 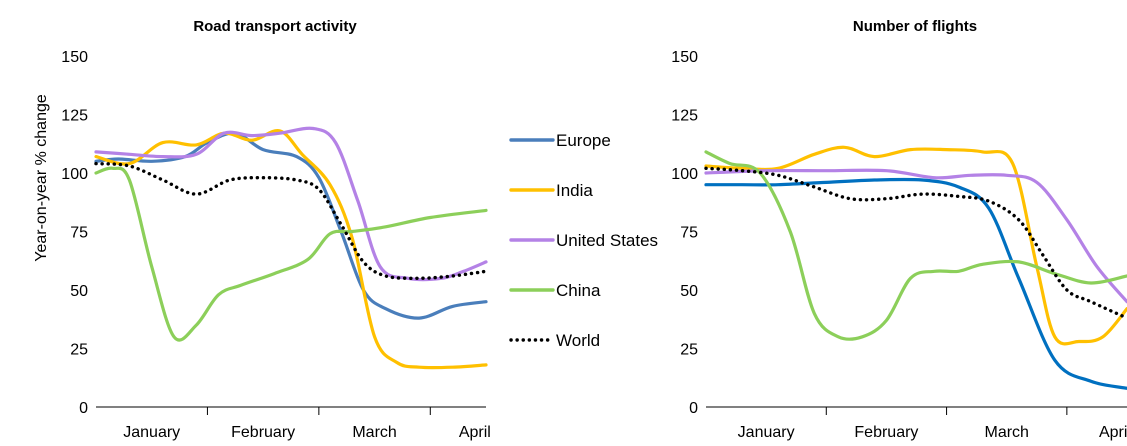 What do you see at coordinates (607, 240) in the screenshot?
I see `legend-label: United States` at bounding box center [607, 240].